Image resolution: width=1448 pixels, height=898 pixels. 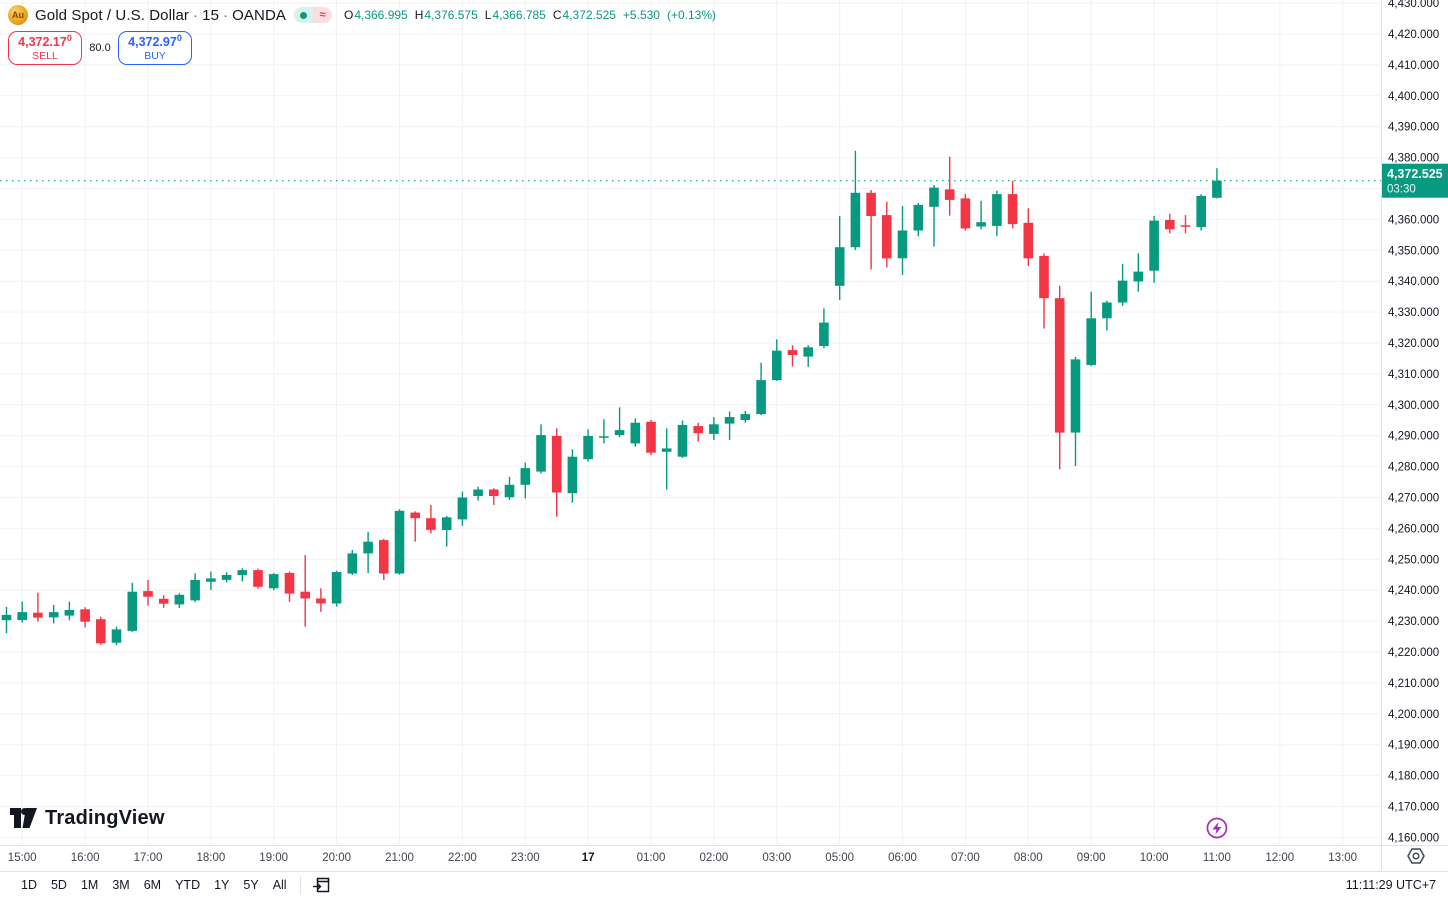 I want to click on goto-date-button, so click(x=321, y=885).